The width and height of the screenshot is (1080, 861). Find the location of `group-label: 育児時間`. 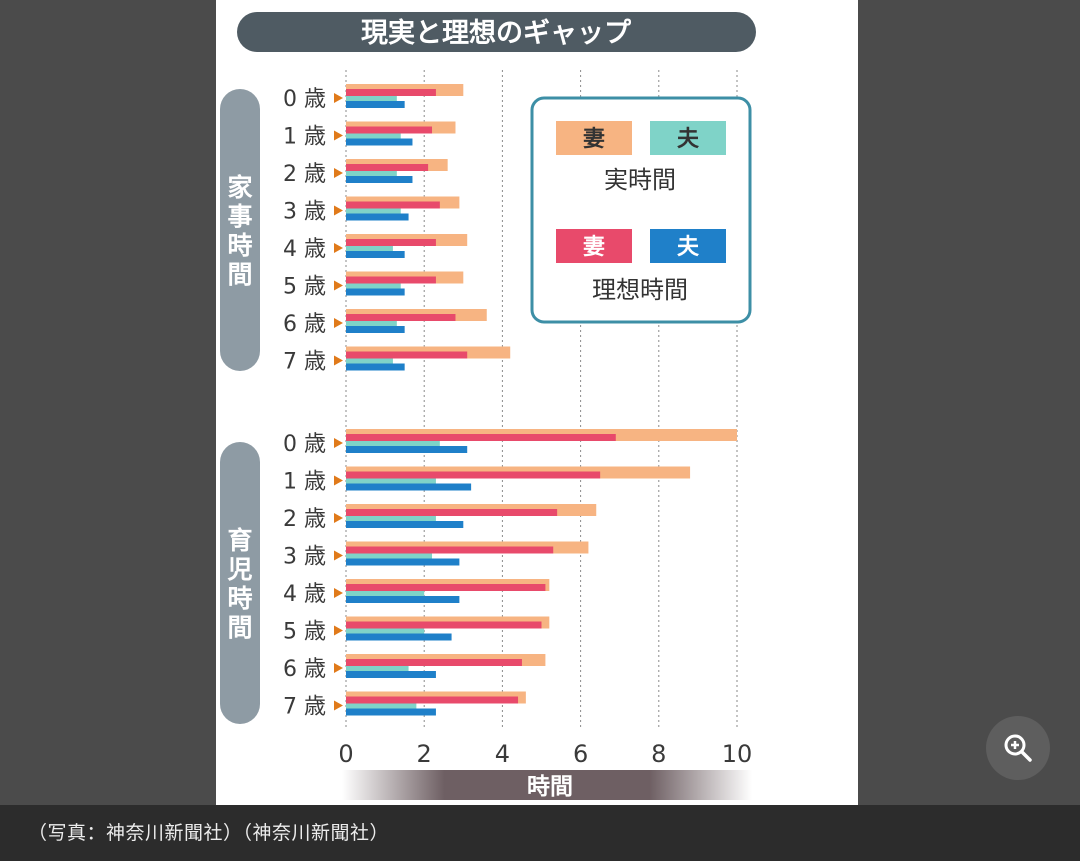

group-label: 育児時間 is located at coordinates (239, 584).